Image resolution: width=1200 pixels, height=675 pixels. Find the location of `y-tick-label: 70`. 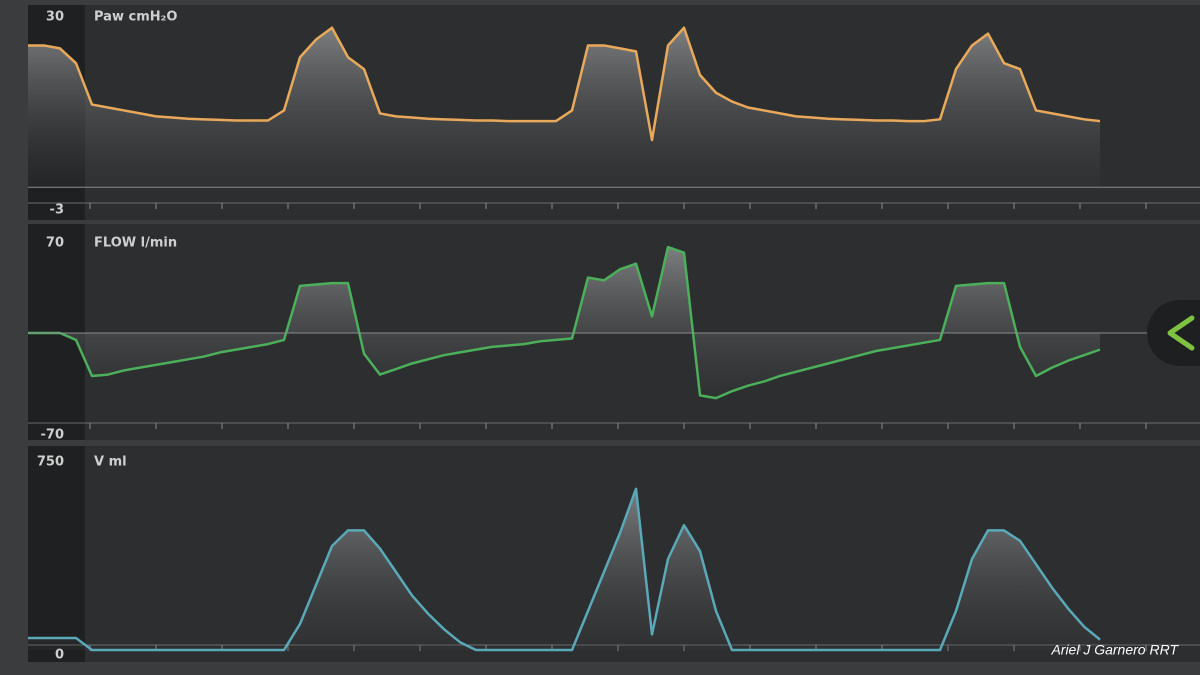

y-tick-label: 70 is located at coordinates (55, 243).